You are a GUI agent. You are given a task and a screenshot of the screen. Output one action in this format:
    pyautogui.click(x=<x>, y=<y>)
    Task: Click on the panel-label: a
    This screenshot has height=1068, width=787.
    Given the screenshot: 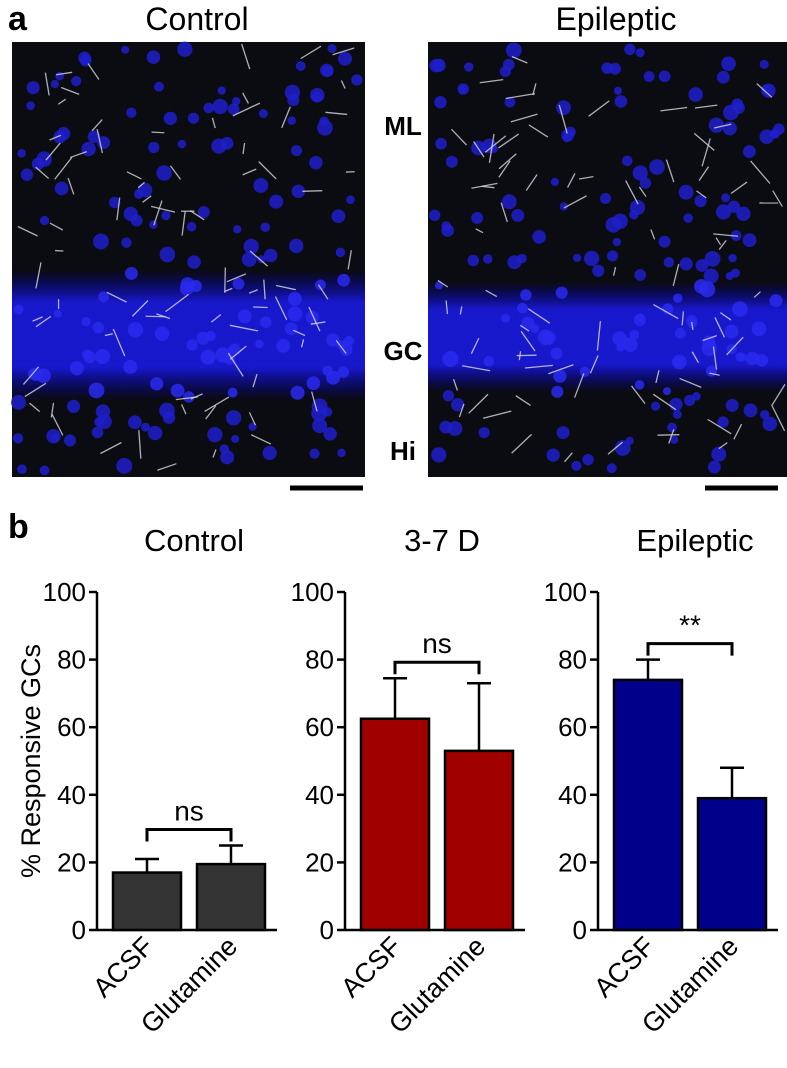 What is the action you would take?
    pyautogui.click(x=18, y=19)
    